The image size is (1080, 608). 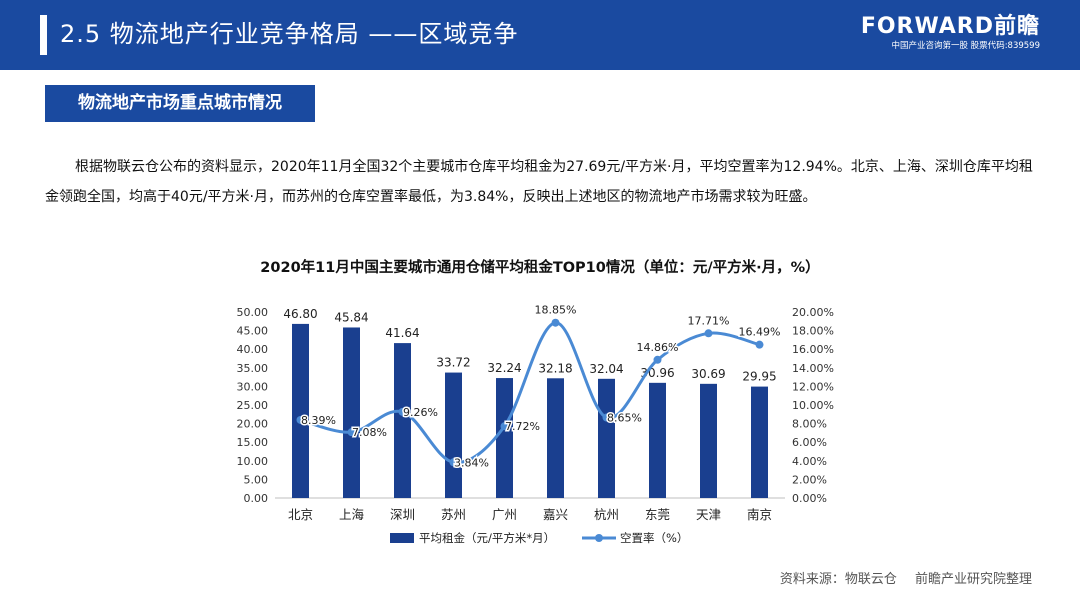 I want to click on vacancy-value-label: 8.65%, so click(x=624, y=418).